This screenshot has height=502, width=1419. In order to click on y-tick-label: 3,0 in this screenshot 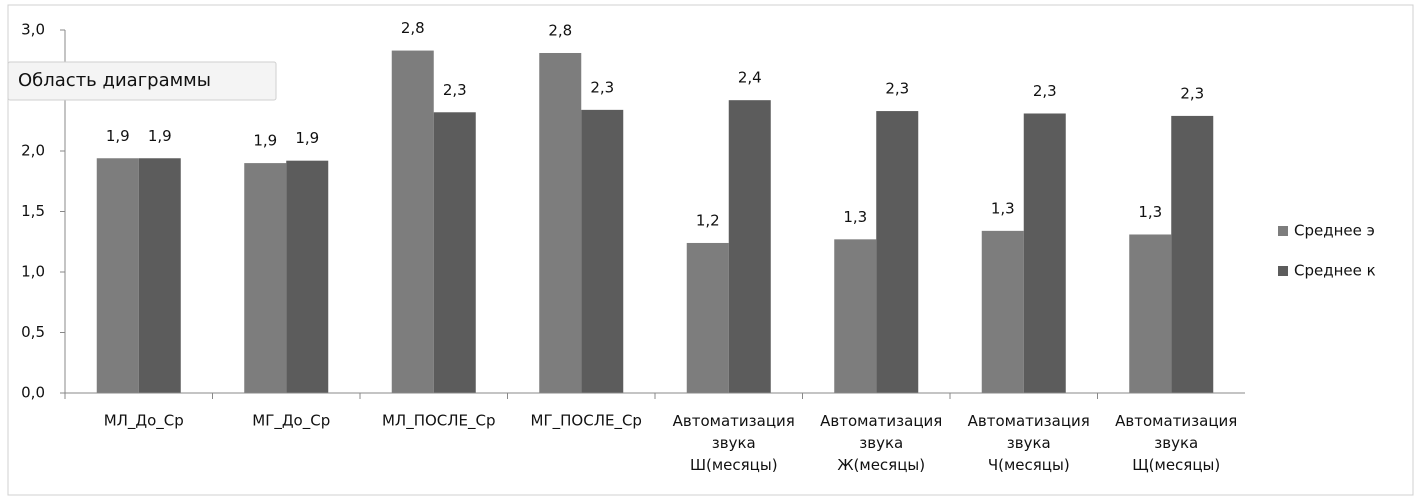, I will do `click(33, 30)`.